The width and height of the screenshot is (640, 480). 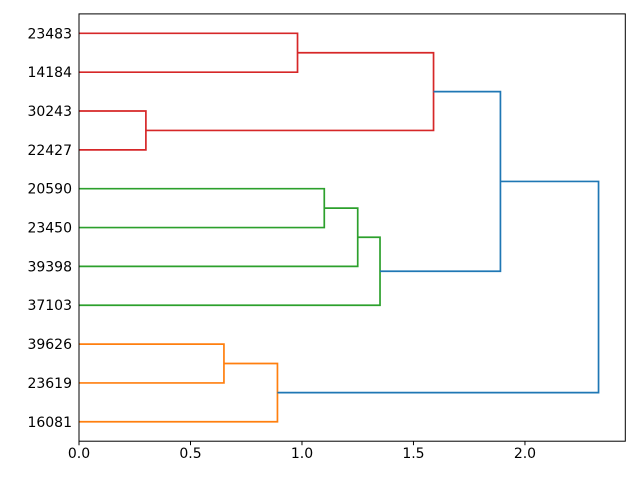 What do you see at coordinates (49, 345) in the screenshot?
I see `leaf-label-39626: 39626` at bounding box center [49, 345].